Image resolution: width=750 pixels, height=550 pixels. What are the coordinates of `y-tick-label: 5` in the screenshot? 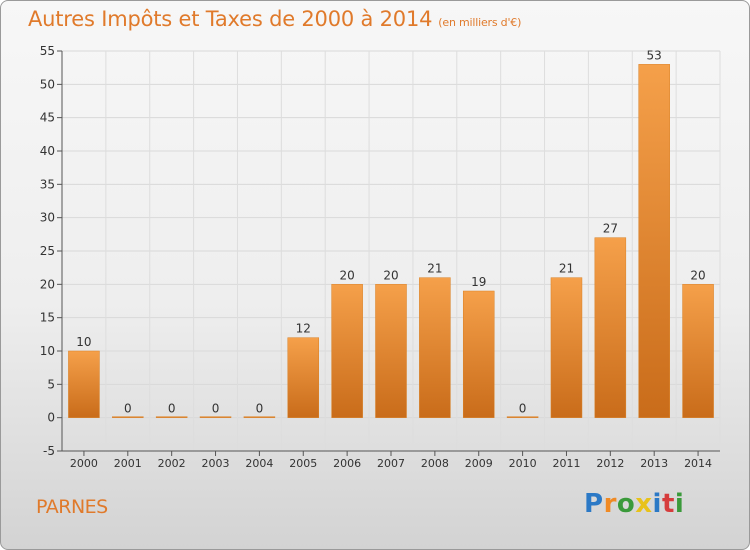 It's located at (51, 384).